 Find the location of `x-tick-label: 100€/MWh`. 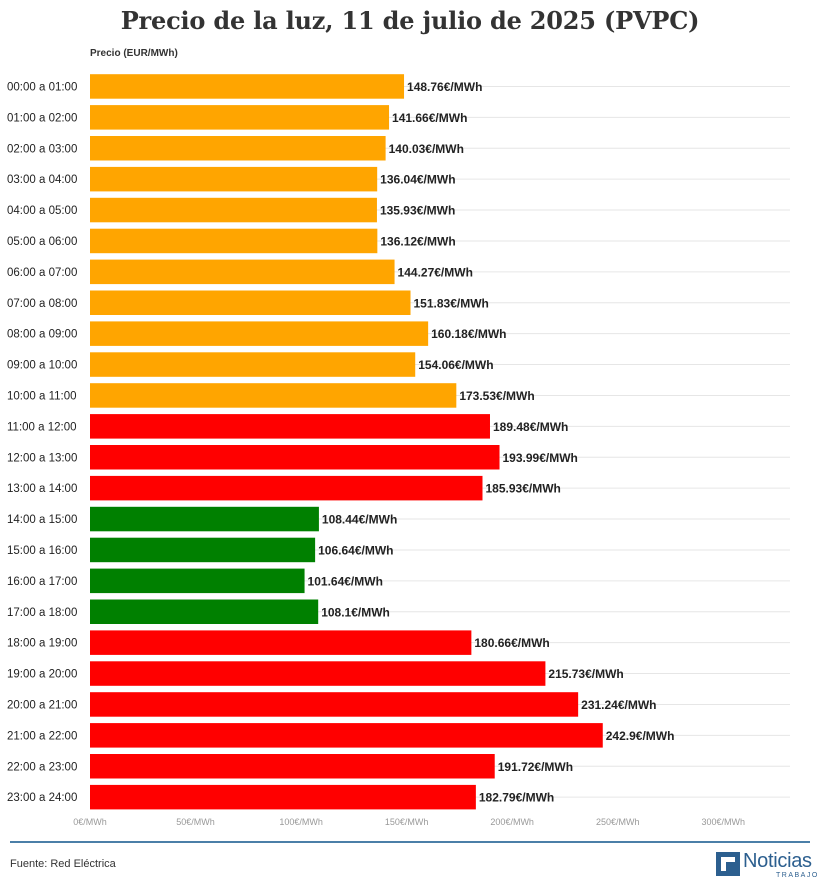

x-tick-label: 100€/MWh is located at coordinates (301, 822).